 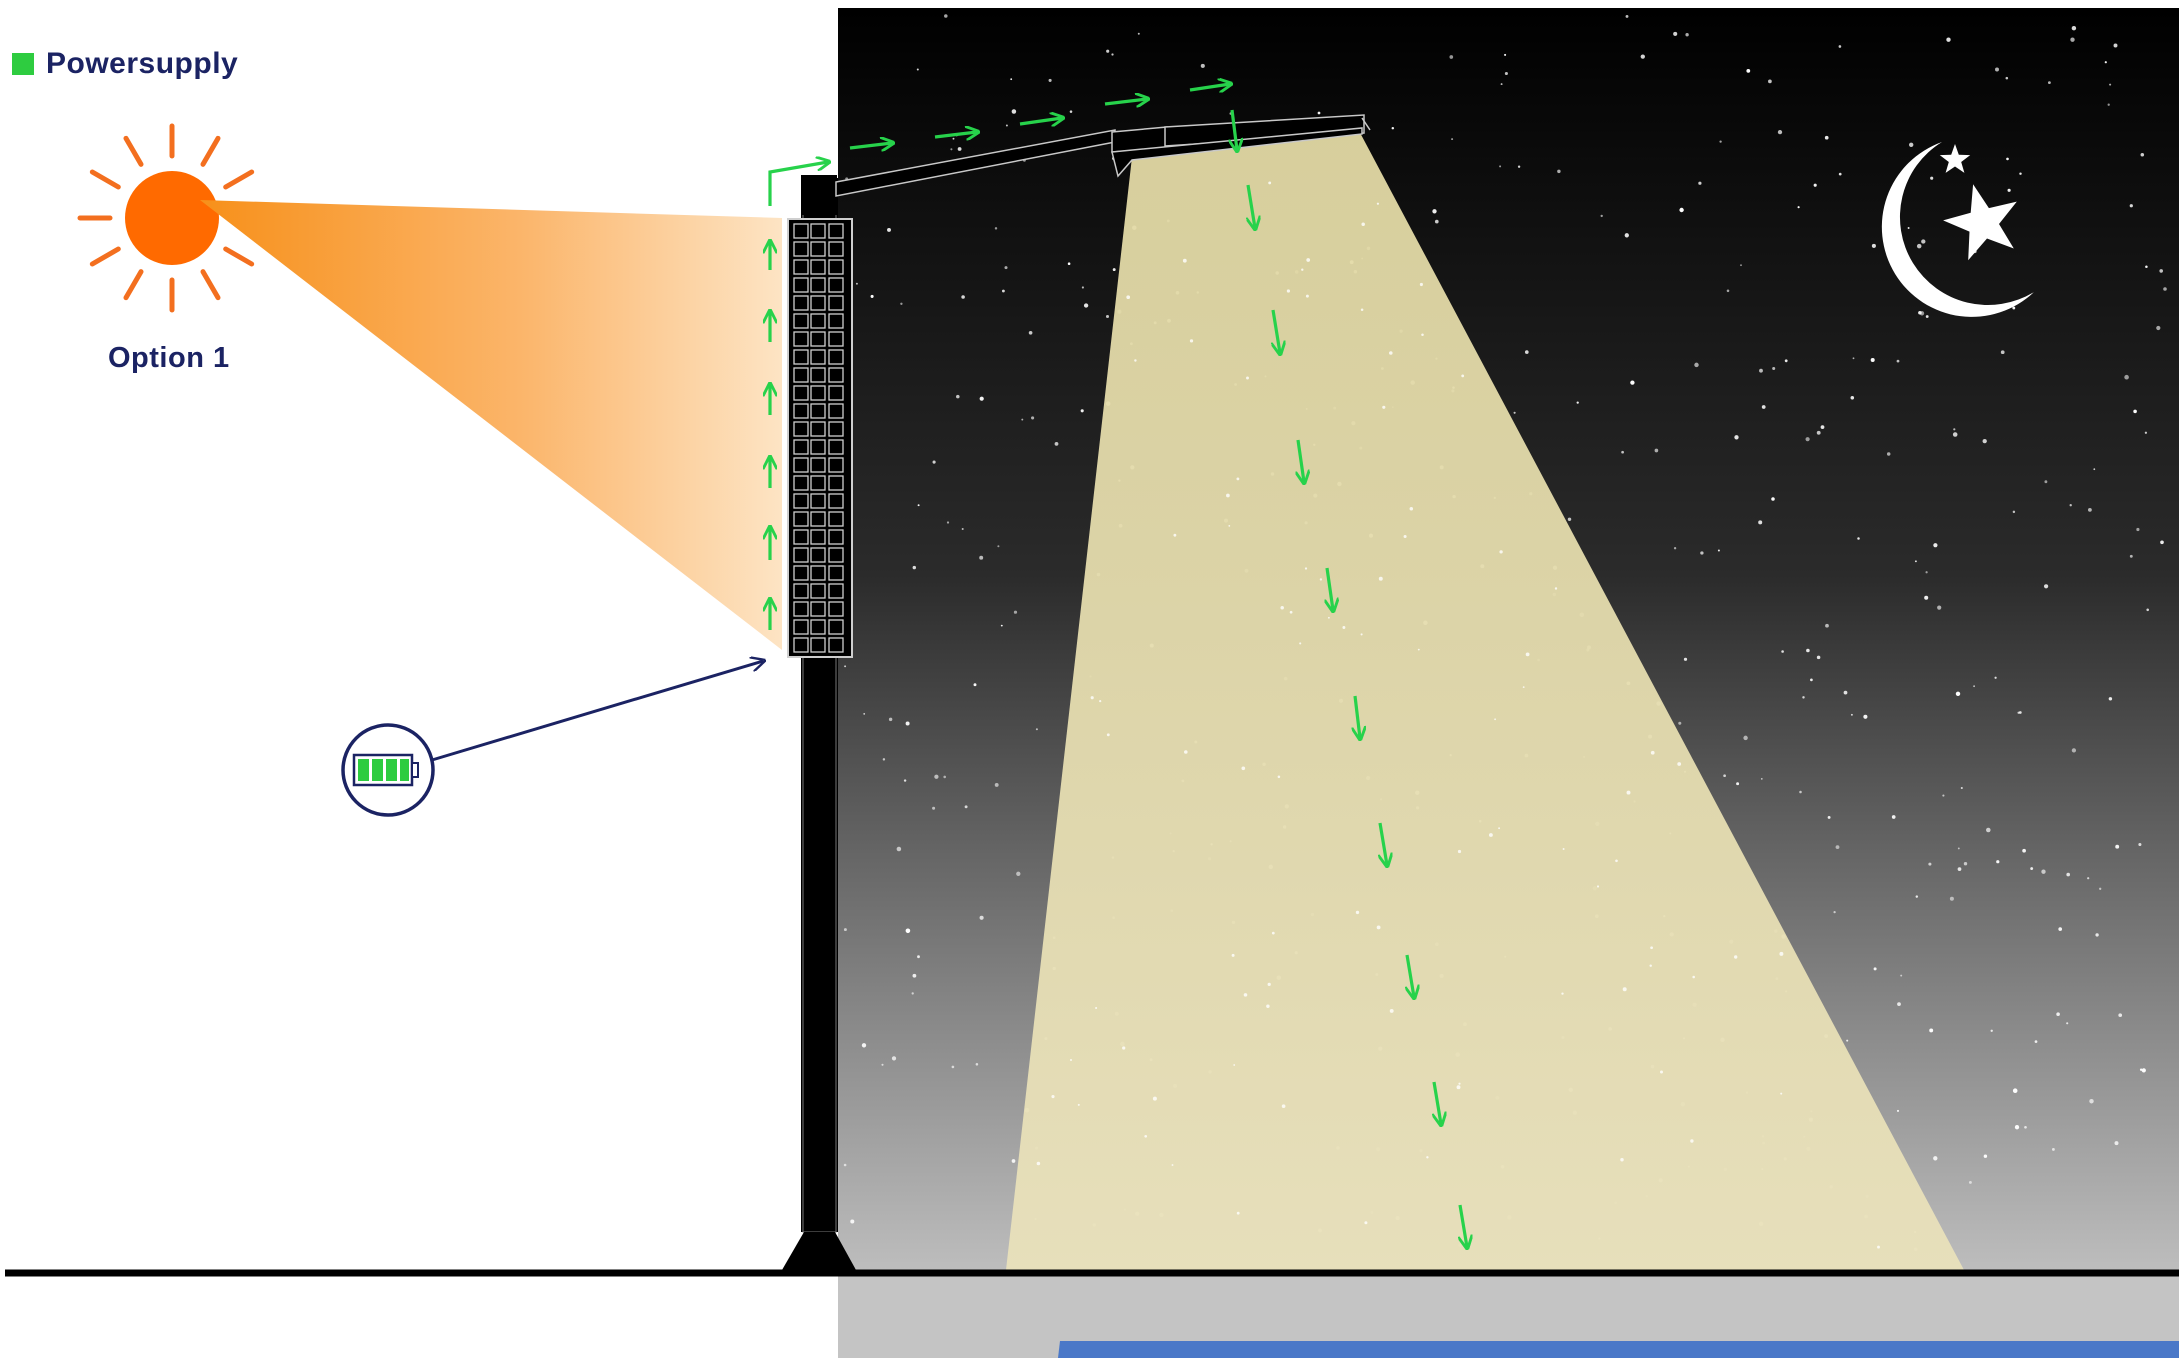 What do you see at coordinates (169, 358) in the screenshot?
I see `sun-option-label: Option 1` at bounding box center [169, 358].